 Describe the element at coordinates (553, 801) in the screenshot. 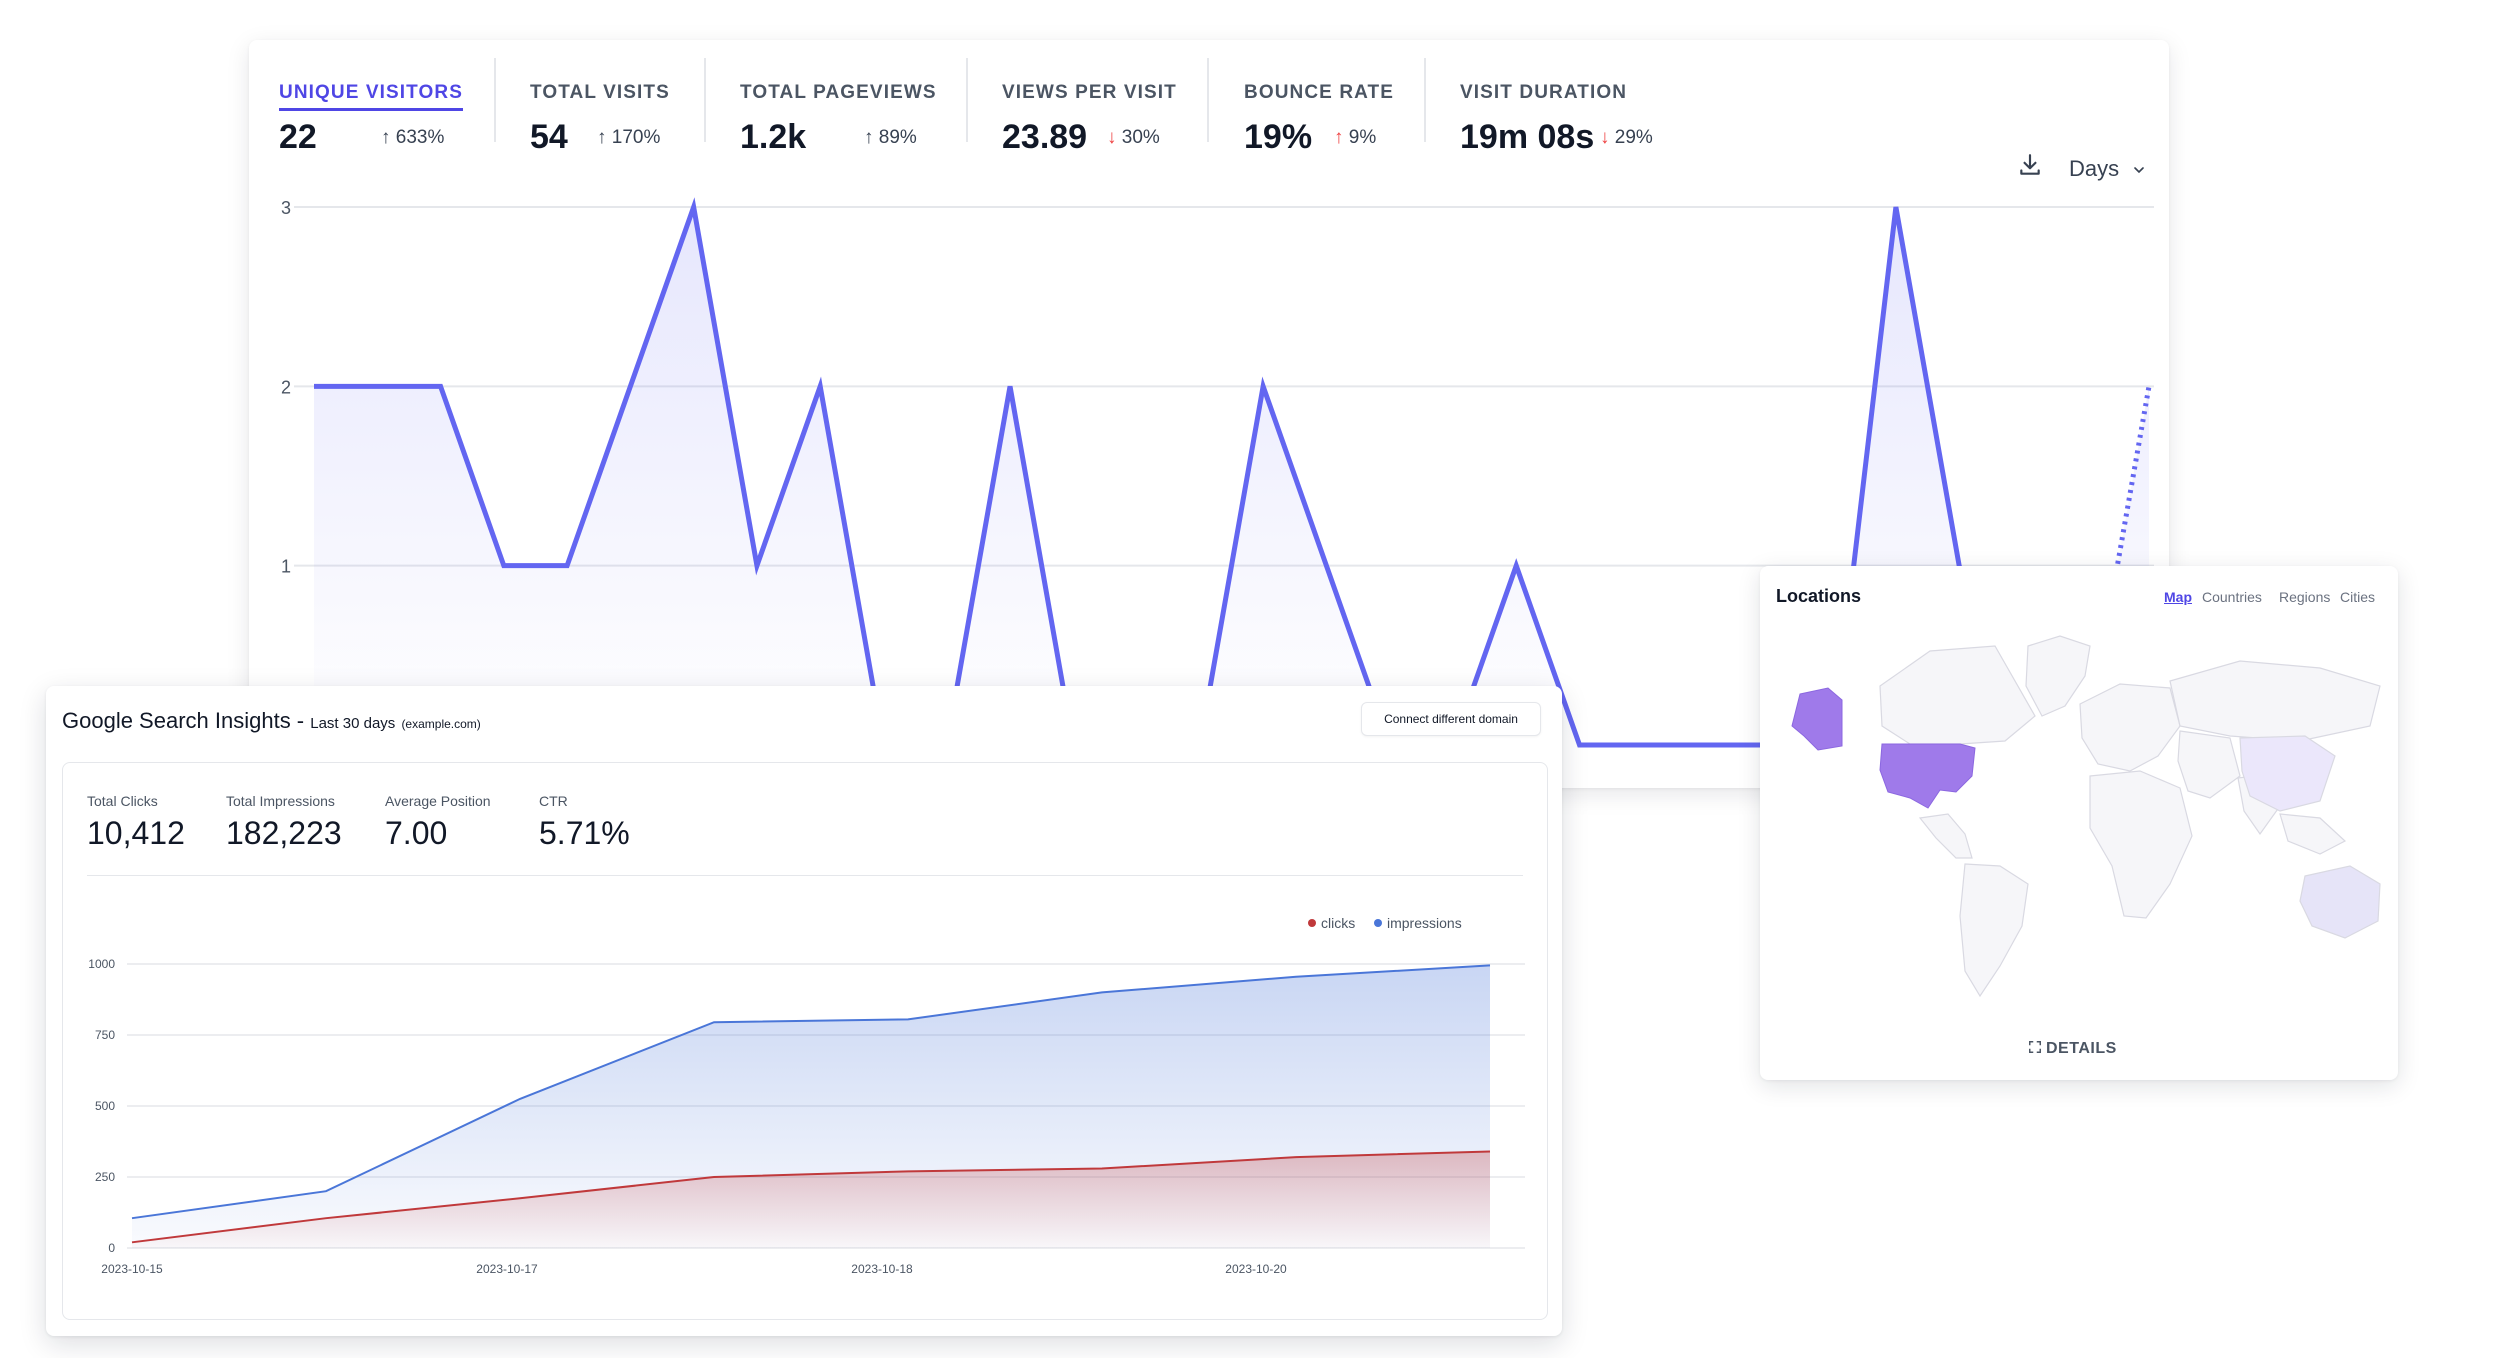

I see `ctr-label: CTR` at that location.